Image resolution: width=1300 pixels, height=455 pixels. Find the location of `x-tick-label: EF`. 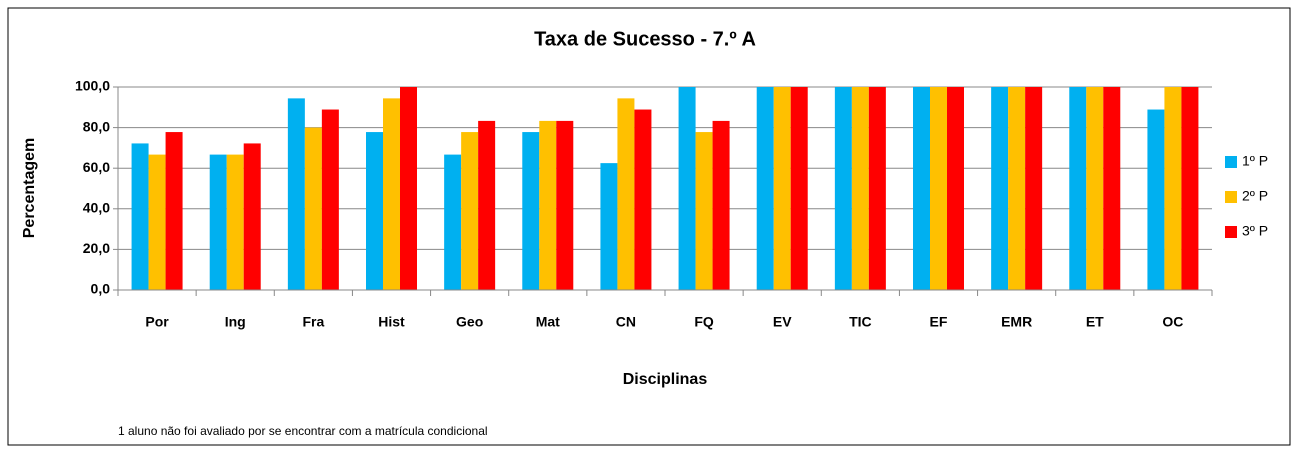

x-tick-label: EF is located at coordinates (939, 322).